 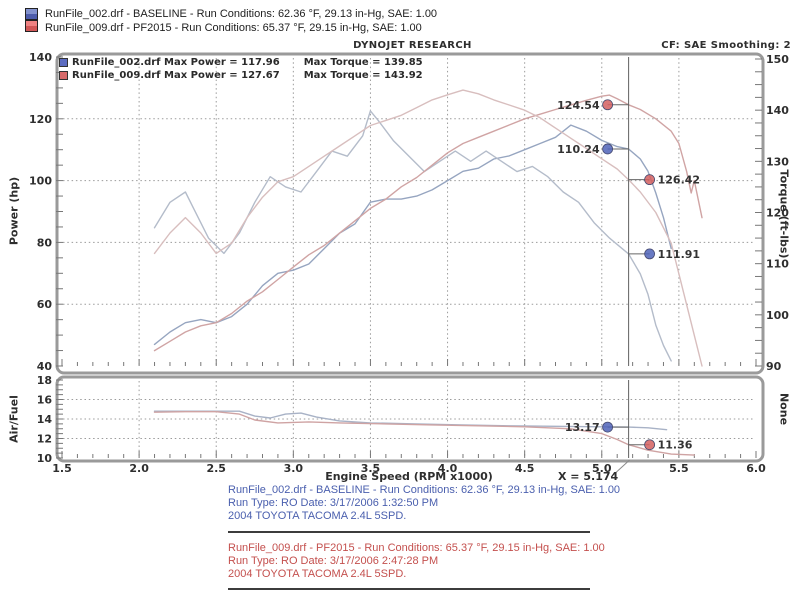 What do you see at coordinates (777, 315) in the screenshot?
I see `torque-tick-label: 100` at bounding box center [777, 315].